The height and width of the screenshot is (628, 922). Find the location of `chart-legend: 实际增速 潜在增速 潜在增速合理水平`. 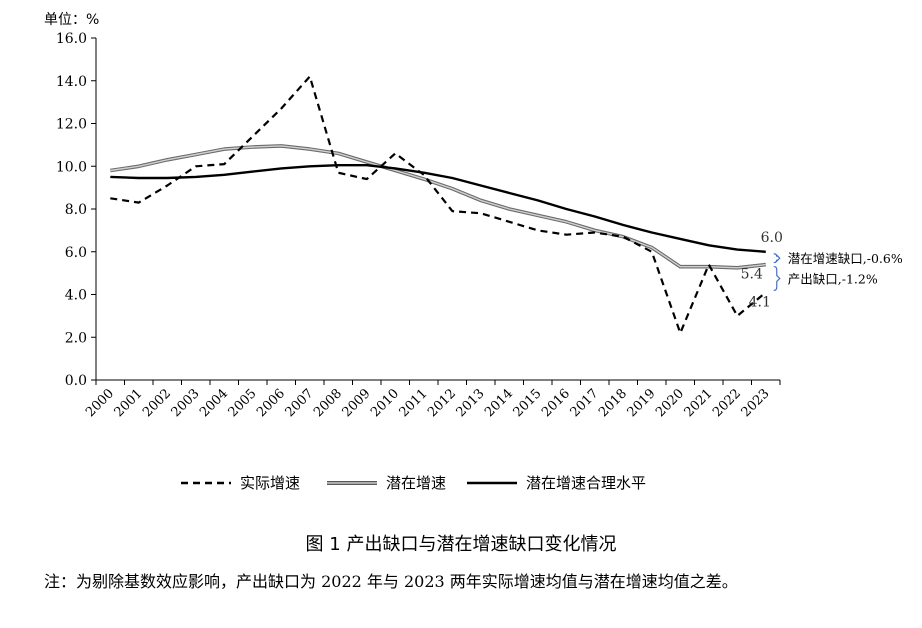

chart-legend: 实际增速 潜在增速 潜在增速合理水平 is located at coordinates (461, 484).